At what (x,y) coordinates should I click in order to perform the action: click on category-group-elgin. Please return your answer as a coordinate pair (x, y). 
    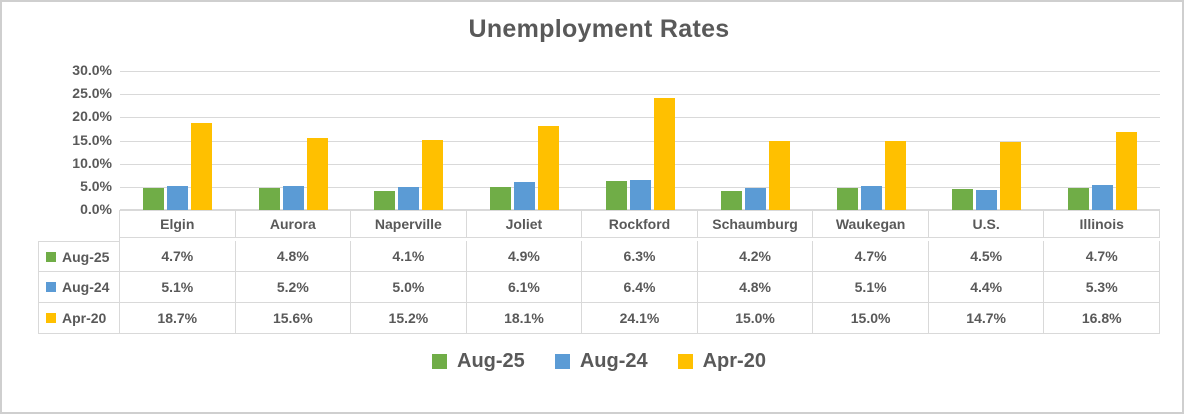
    Looking at the image, I should click on (178, 140).